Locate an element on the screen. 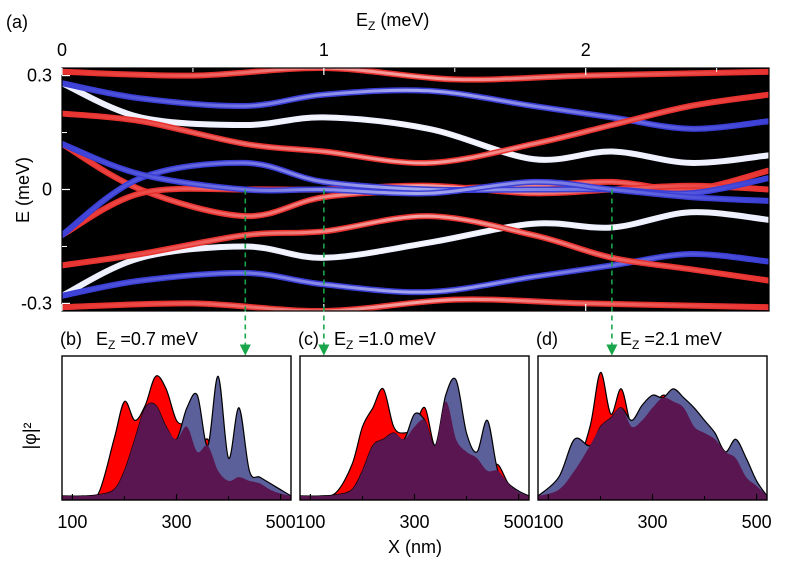 The height and width of the screenshot is (570, 788). panel-a-x-tick-label: 1 is located at coordinates (324, 50).